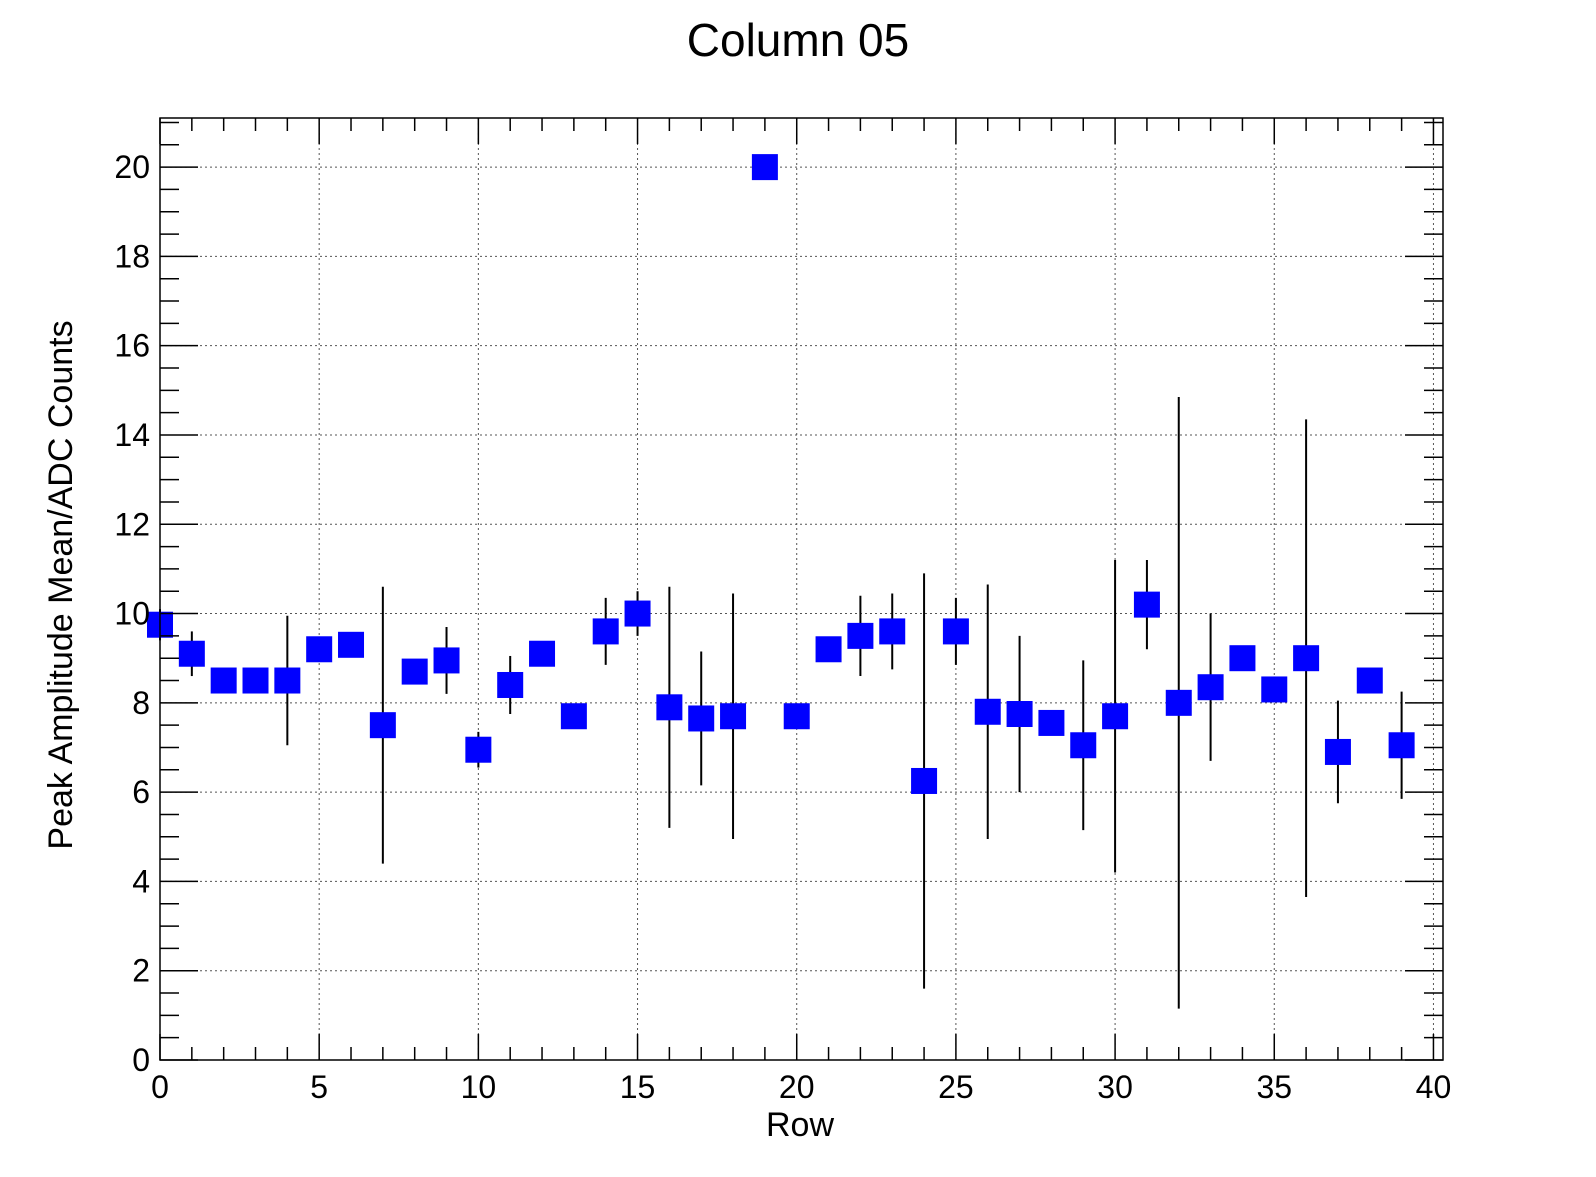 This screenshot has width=1596, height=1177. I want to click on x-tick-label-15: 15, so click(638, 1087).